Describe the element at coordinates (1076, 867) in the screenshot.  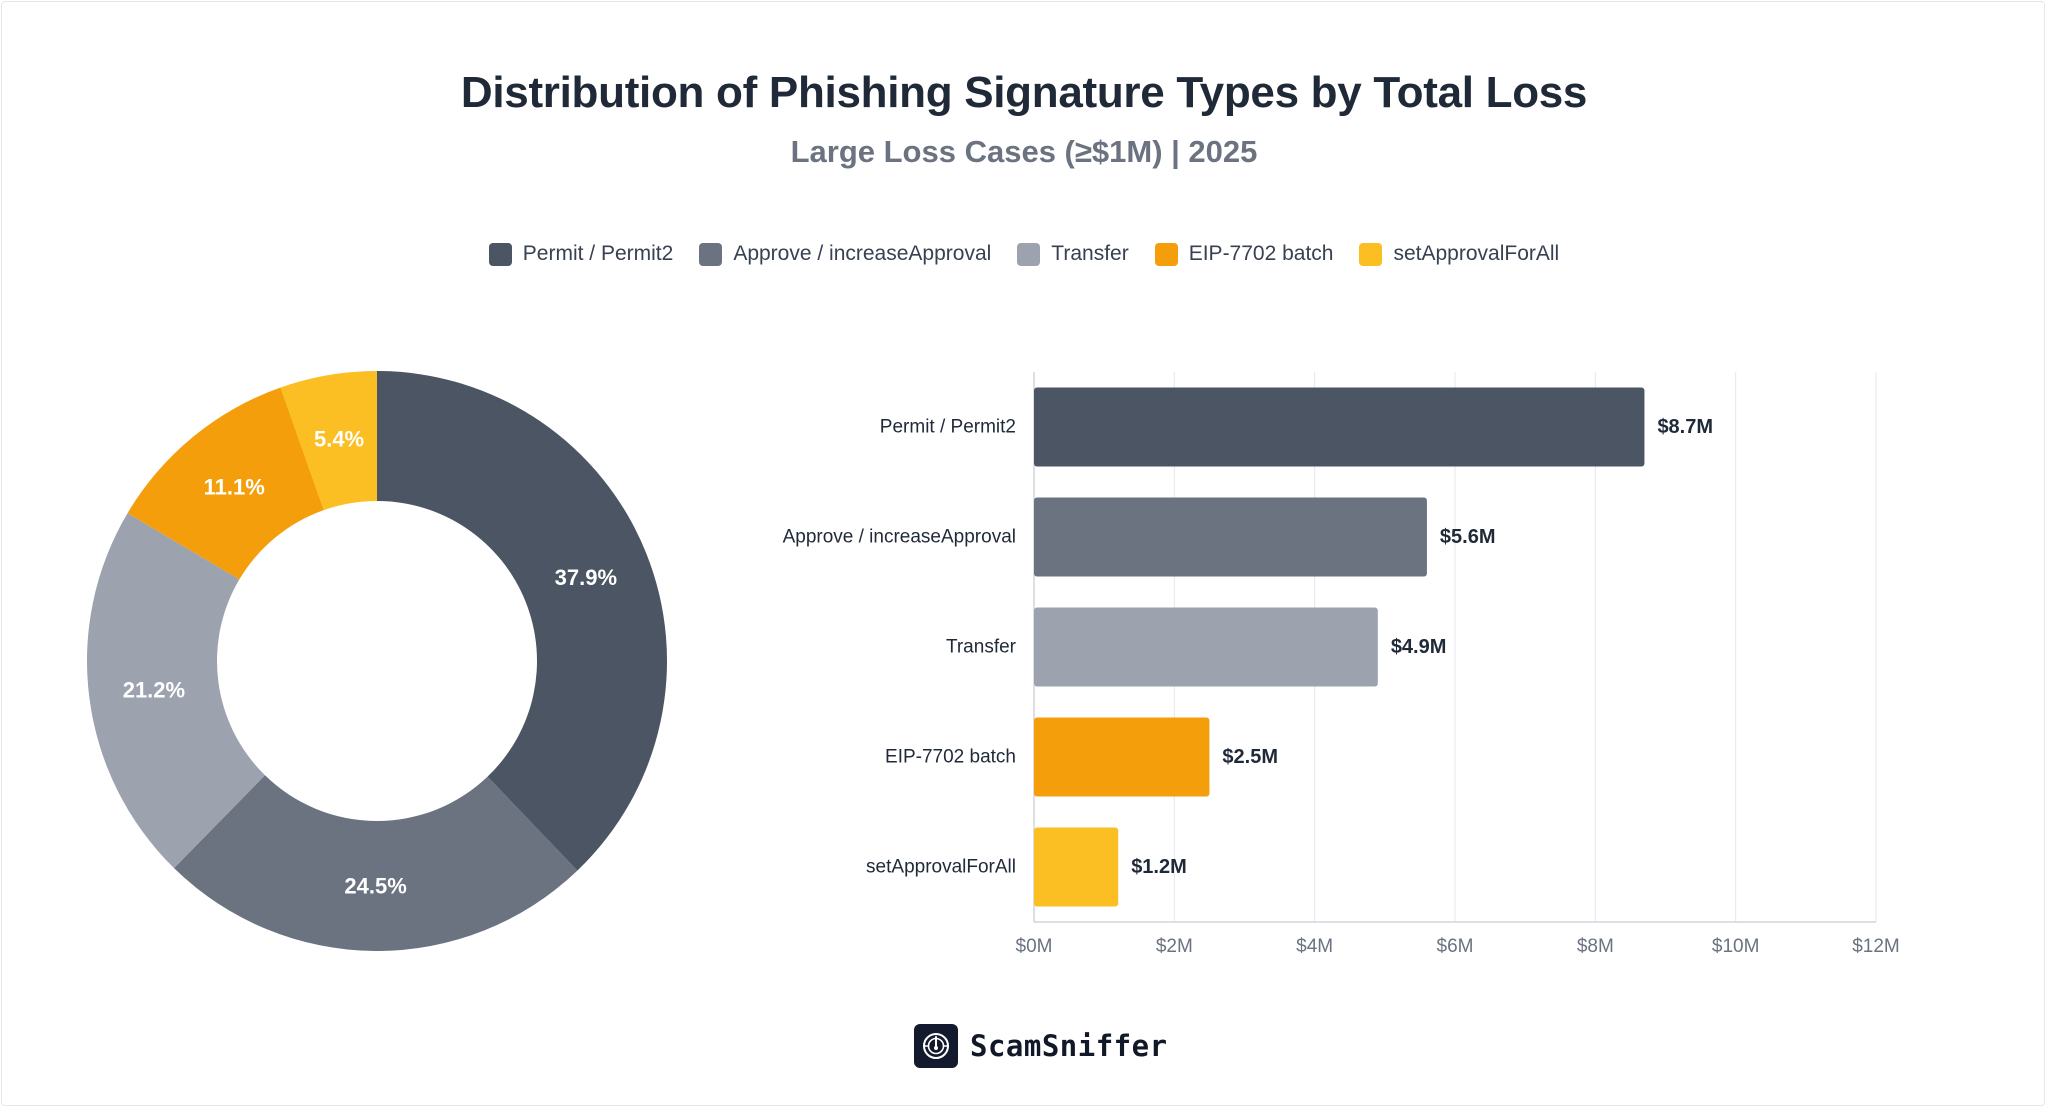
I see `bar-setapprovalforall` at that location.